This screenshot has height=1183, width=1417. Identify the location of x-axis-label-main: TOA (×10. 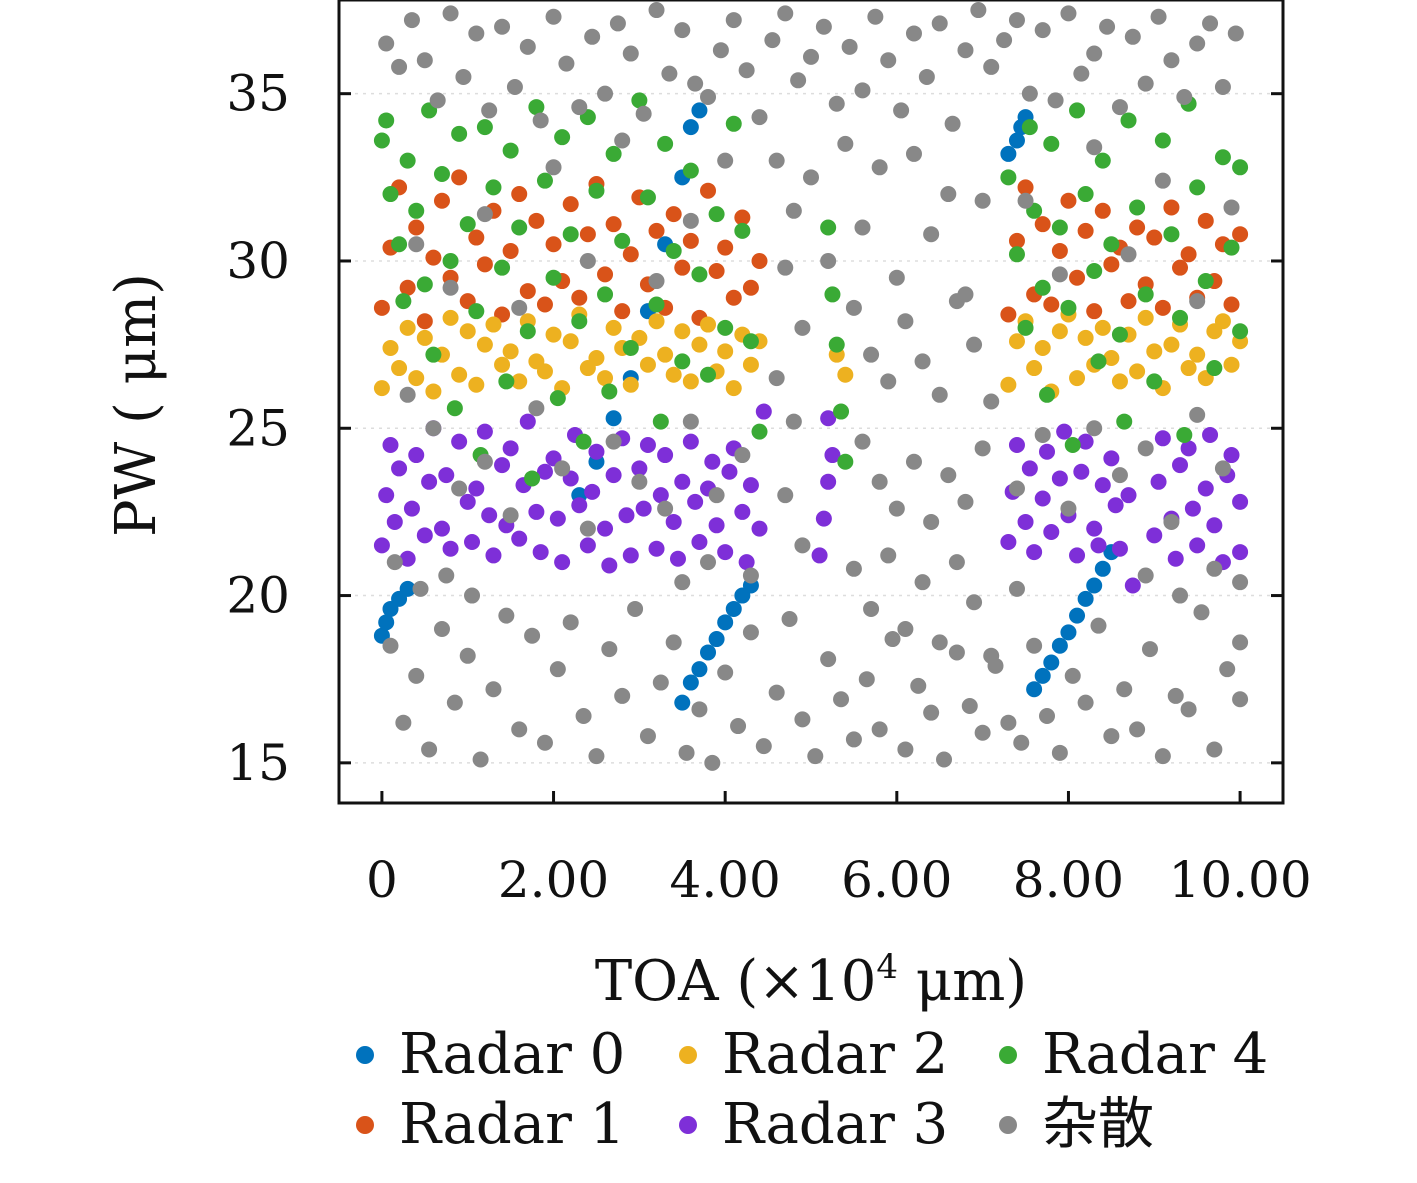
(736, 981).